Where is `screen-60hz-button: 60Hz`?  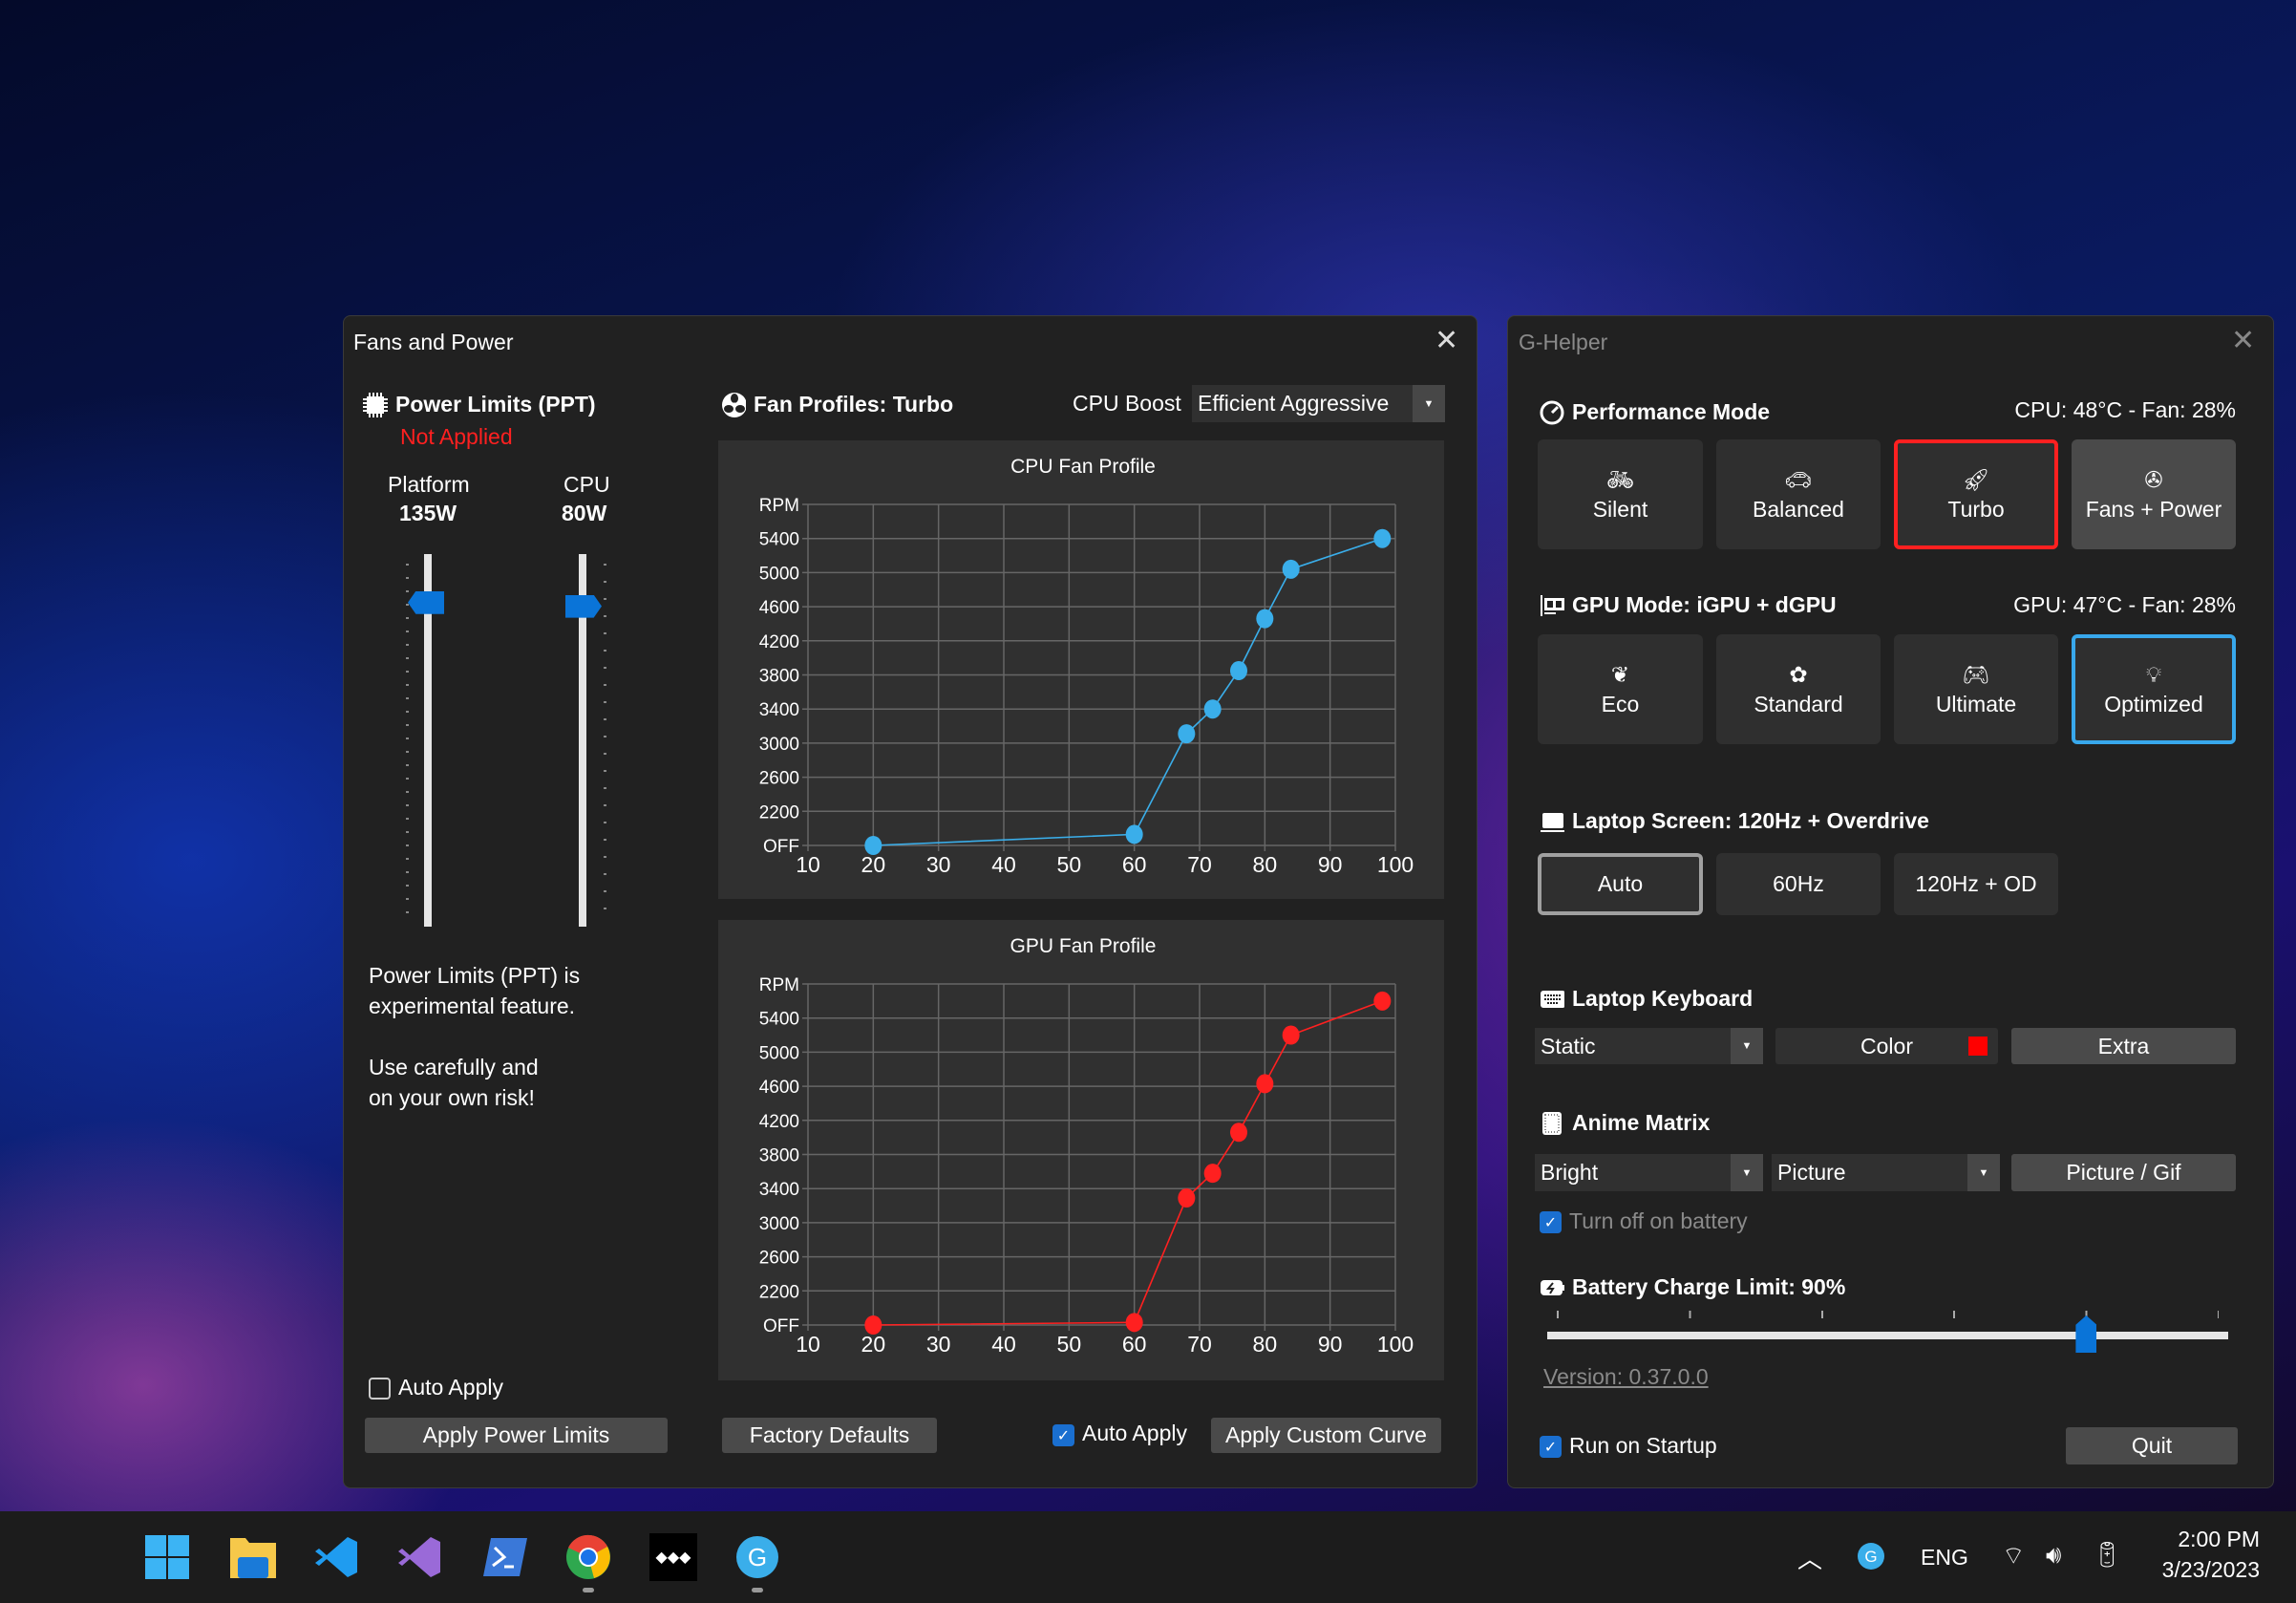 screen-60hz-button: 60Hz is located at coordinates (1798, 884).